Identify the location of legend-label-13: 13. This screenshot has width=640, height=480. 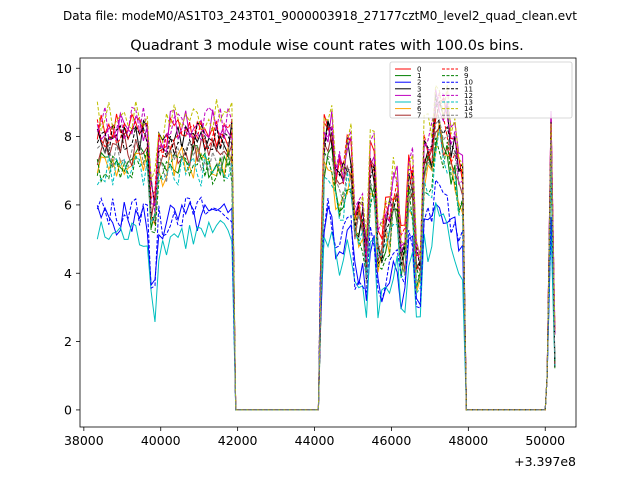
(468, 103).